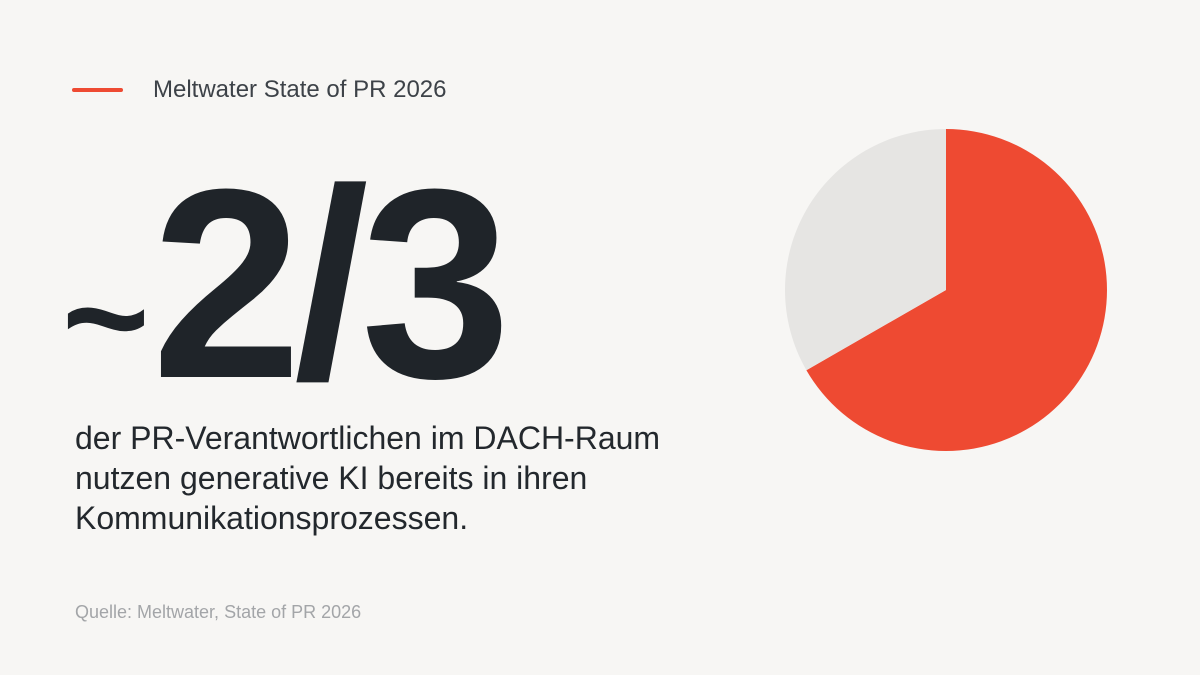  I want to click on eyebrow-title: Meltwater State of PR 2026, so click(300, 89).